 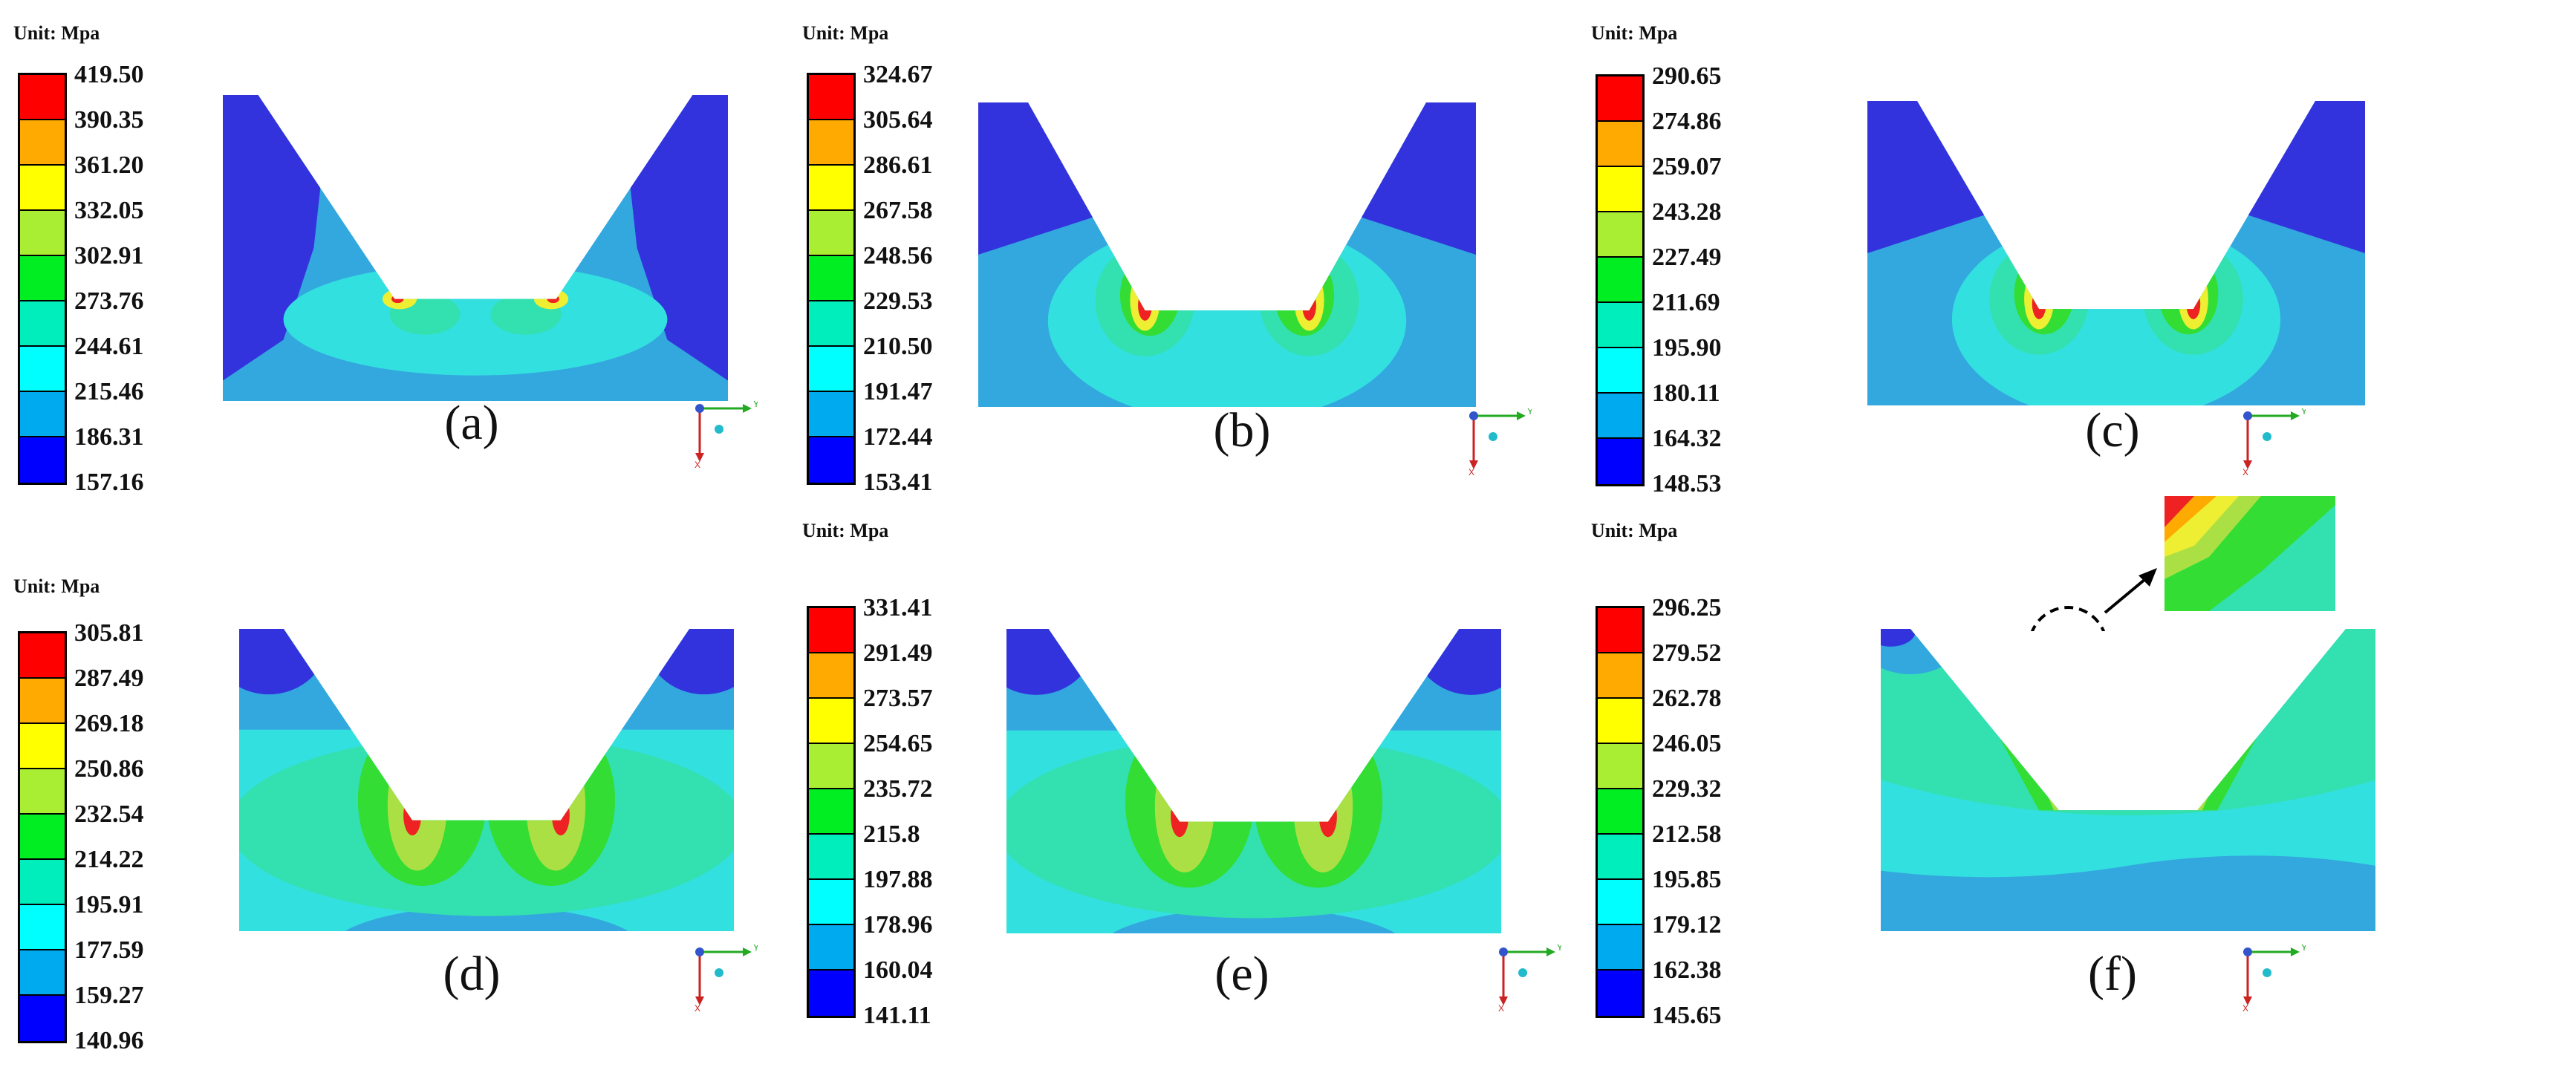 What do you see at coordinates (898, 698) in the screenshot?
I see `legend-tick-label: 273.57` at bounding box center [898, 698].